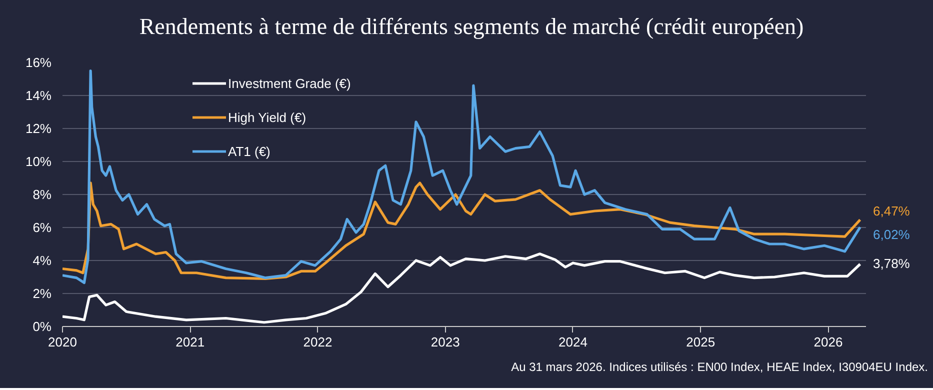 The height and width of the screenshot is (390, 933). What do you see at coordinates (38, 62) in the screenshot?
I see `y-tick-label: 16%` at bounding box center [38, 62].